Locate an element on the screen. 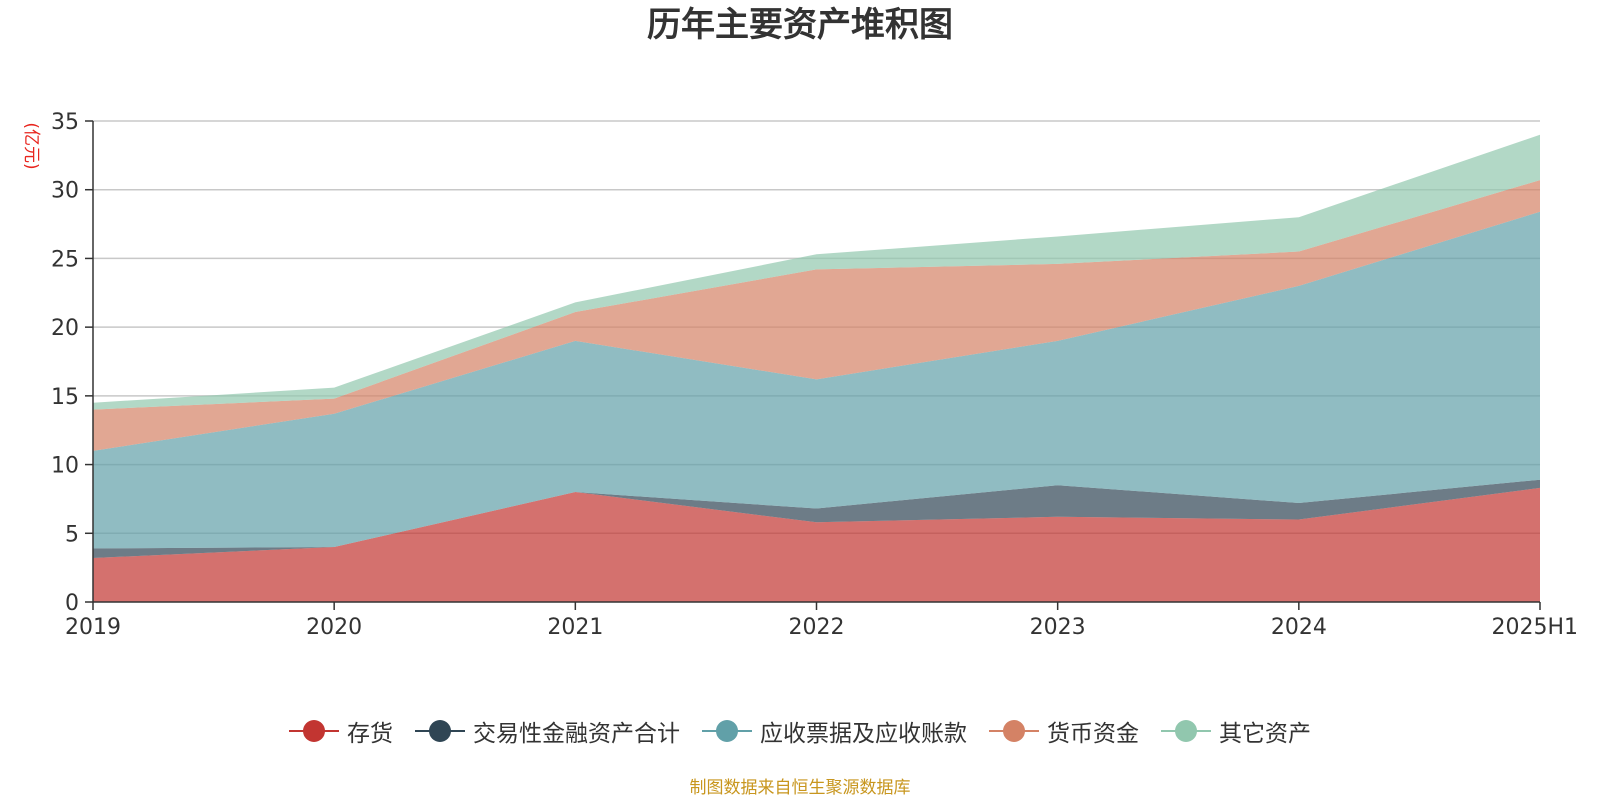  x-tick-label: 2021 is located at coordinates (575, 627).